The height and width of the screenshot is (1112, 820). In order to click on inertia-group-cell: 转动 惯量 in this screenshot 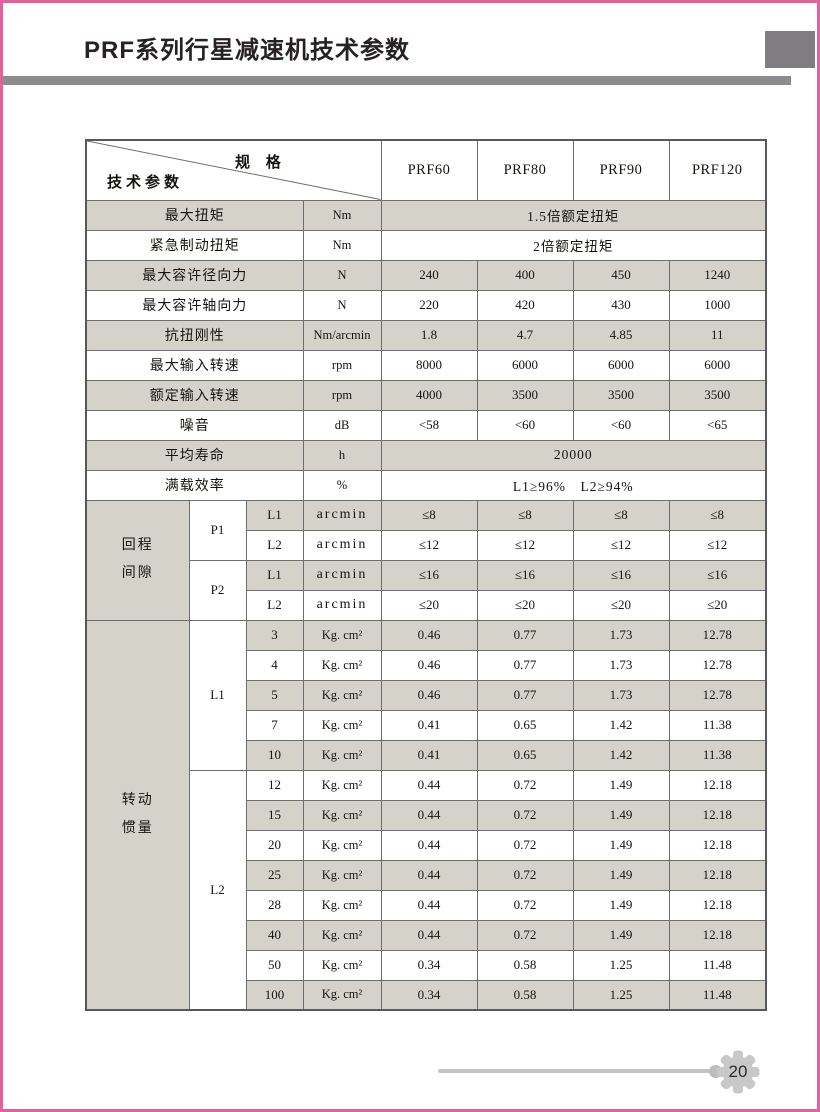, I will do `click(137, 815)`.